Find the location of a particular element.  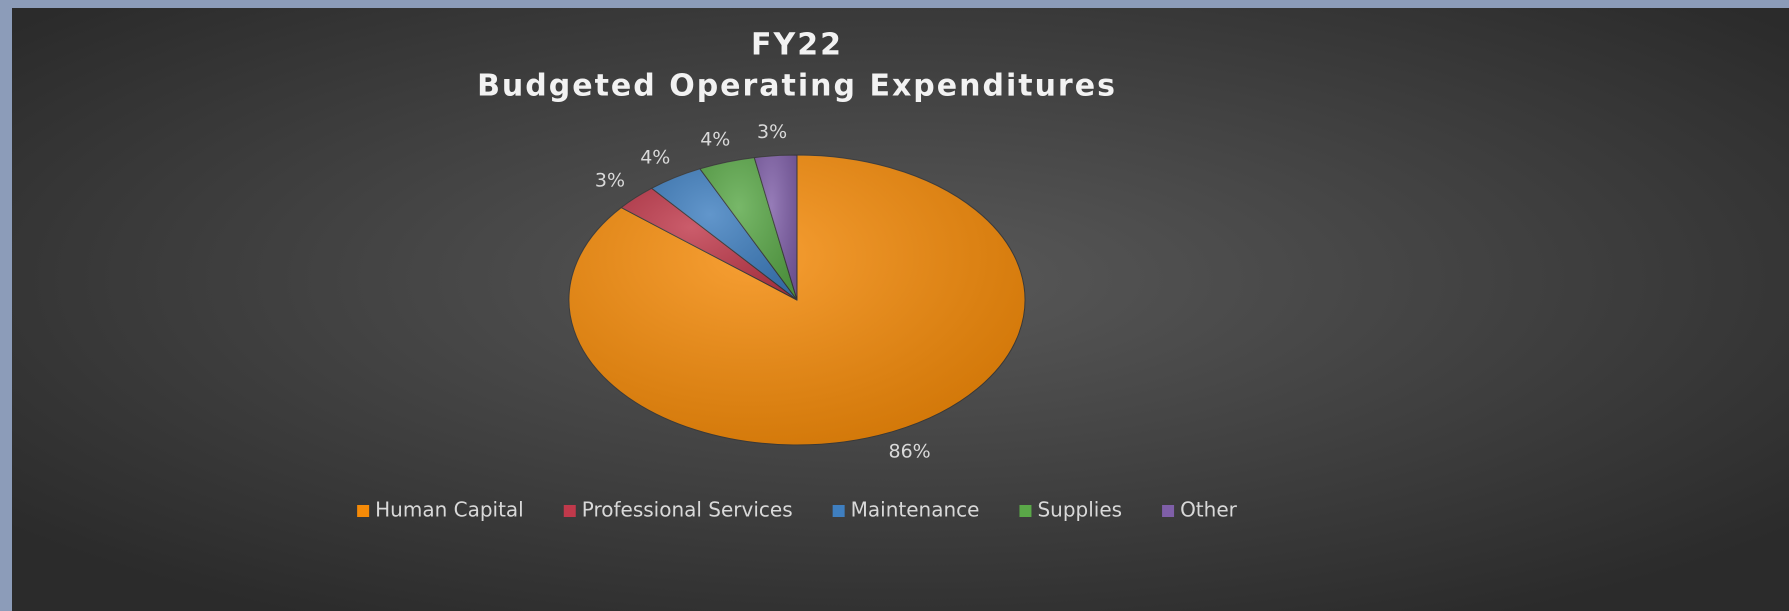

legend-label: Maintenance is located at coordinates (915, 510).